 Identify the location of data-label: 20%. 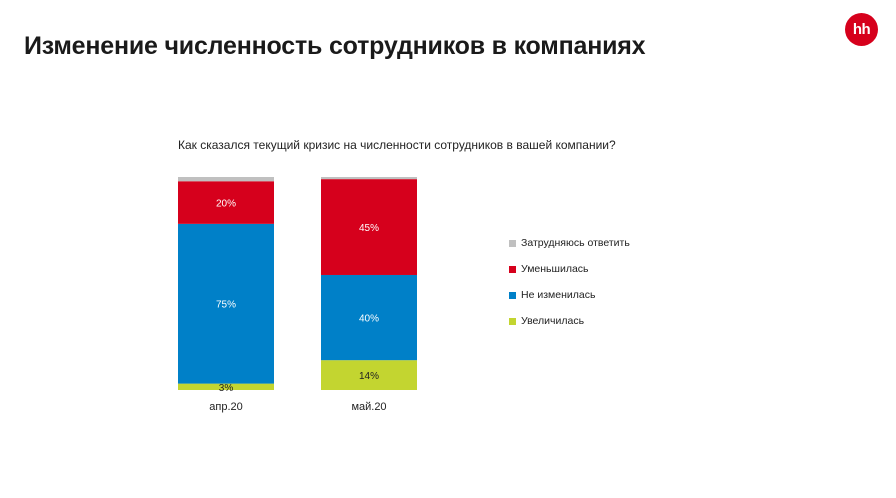
(226, 204).